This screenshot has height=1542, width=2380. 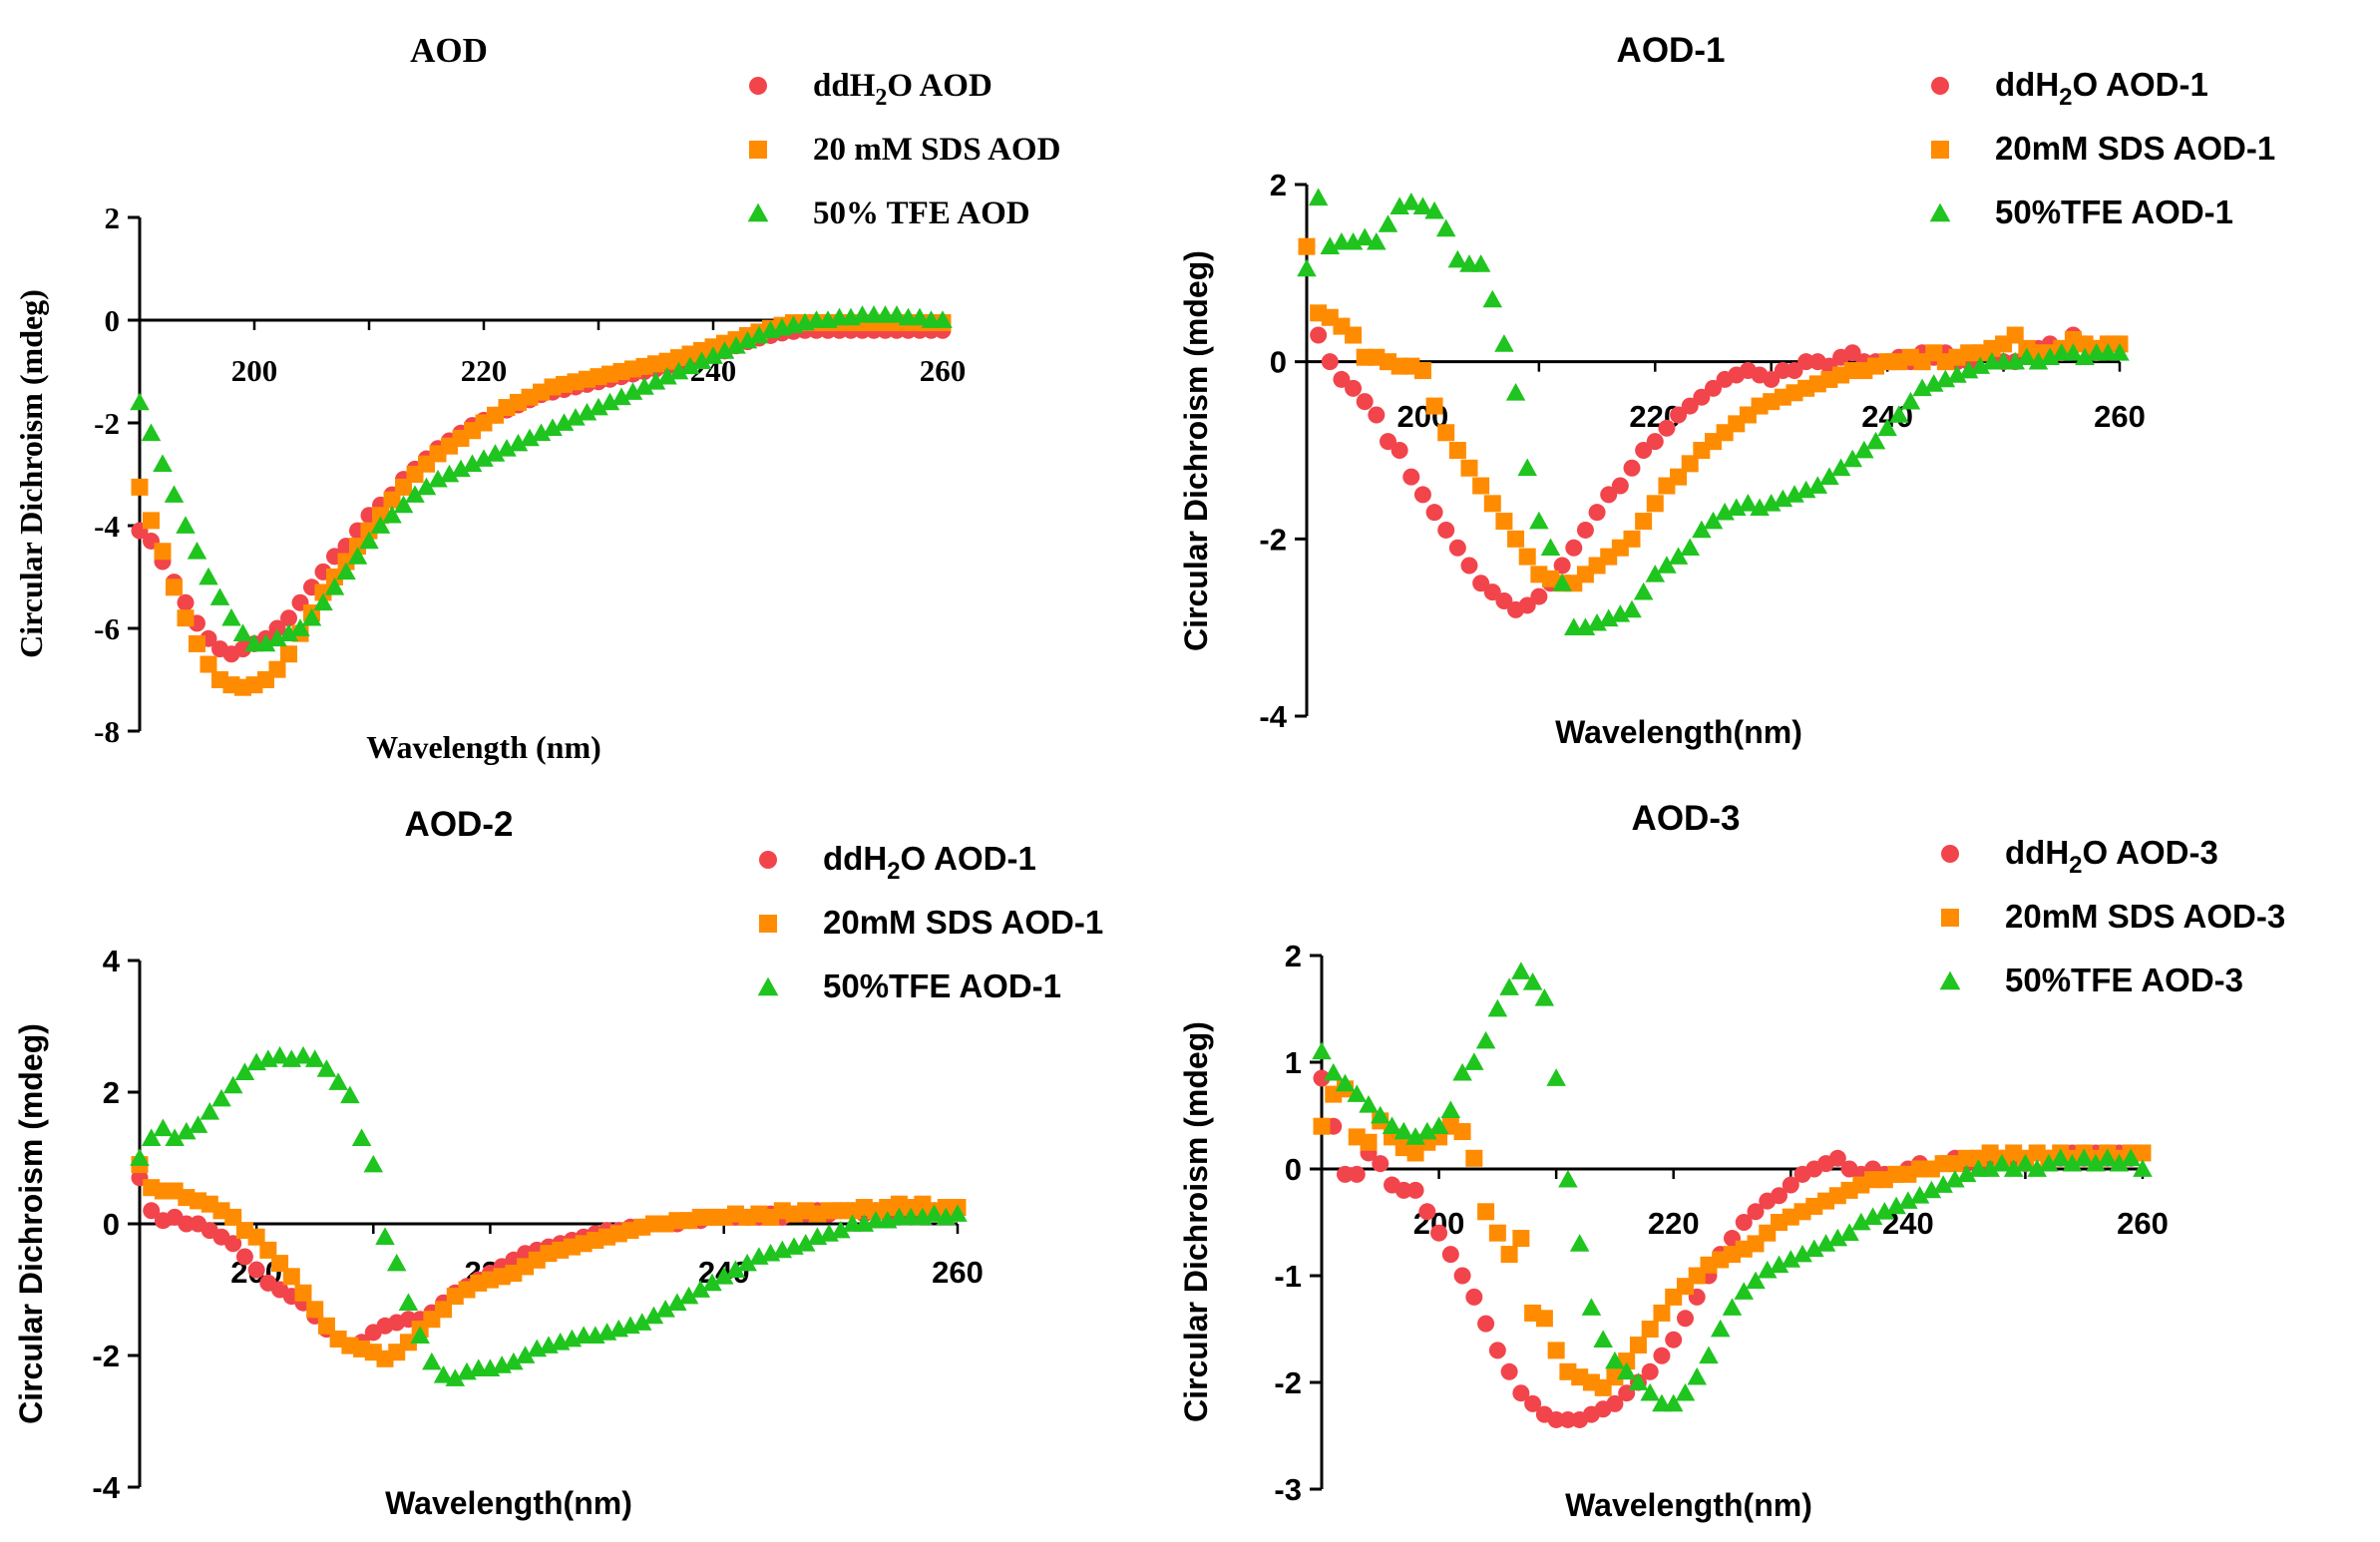 What do you see at coordinates (1950, 918) in the screenshot?
I see `legend-marker-SDS` at bounding box center [1950, 918].